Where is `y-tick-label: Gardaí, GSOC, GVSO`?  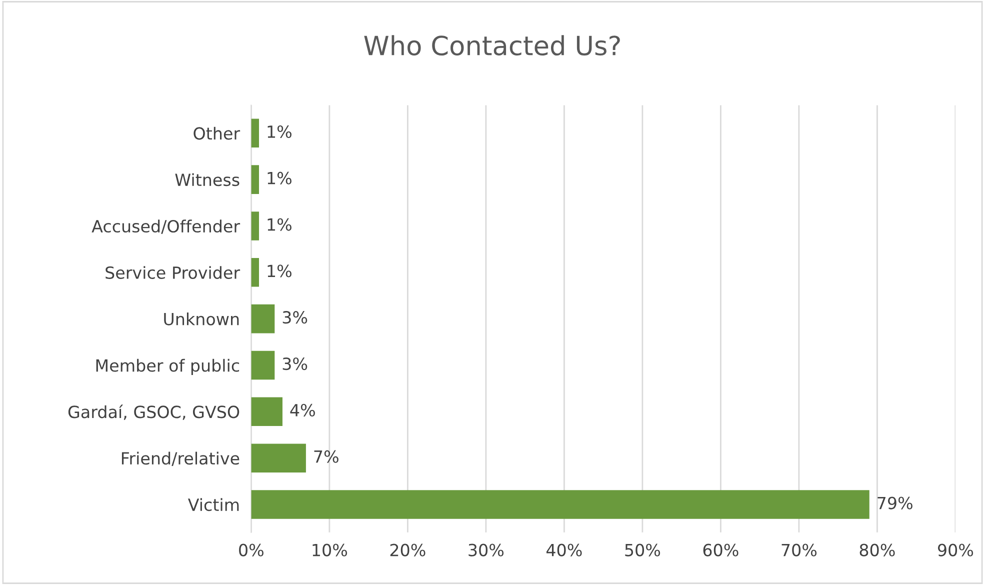 y-tick-label: Gardaí, GSOC, GVSO is located at coordinates (154, 412).